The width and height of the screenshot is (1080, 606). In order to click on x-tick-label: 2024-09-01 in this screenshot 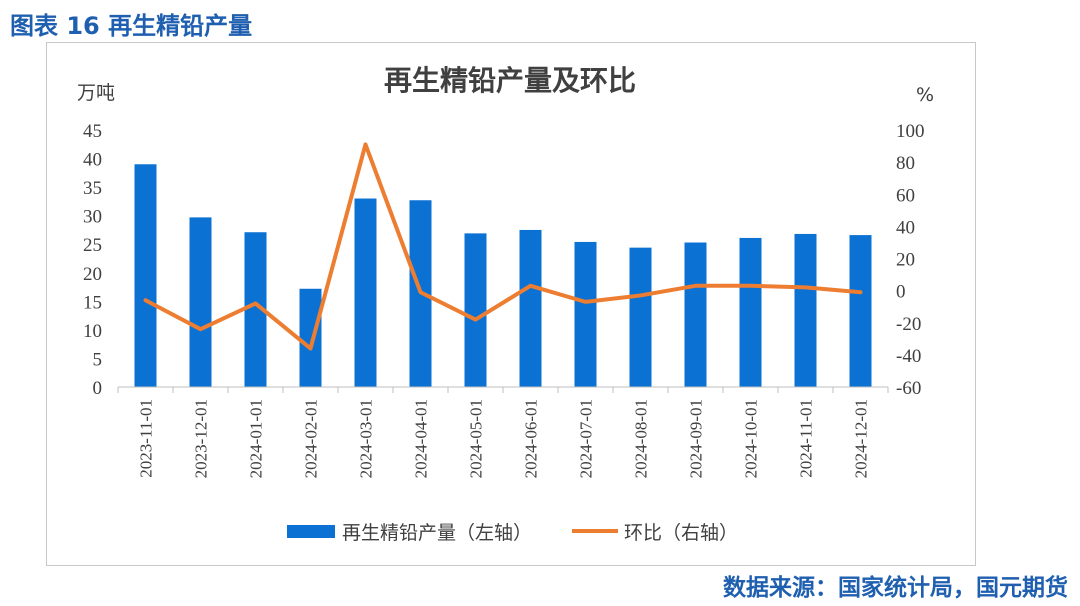, I will do `click(696, 438)`.